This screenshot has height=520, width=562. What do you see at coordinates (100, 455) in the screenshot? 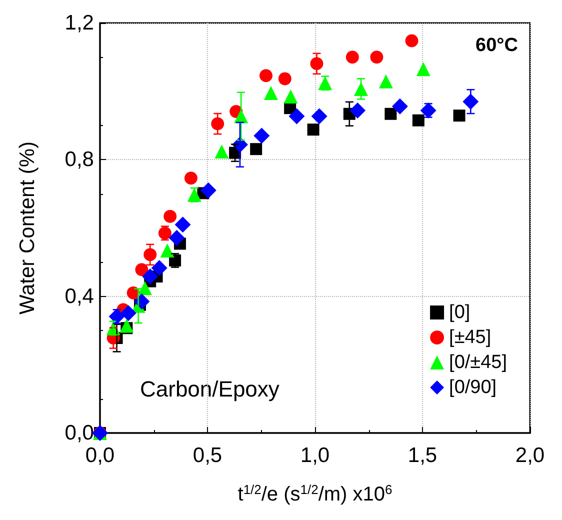
I see `x-tick-label: 0,0` at bounding box center [100, 455].